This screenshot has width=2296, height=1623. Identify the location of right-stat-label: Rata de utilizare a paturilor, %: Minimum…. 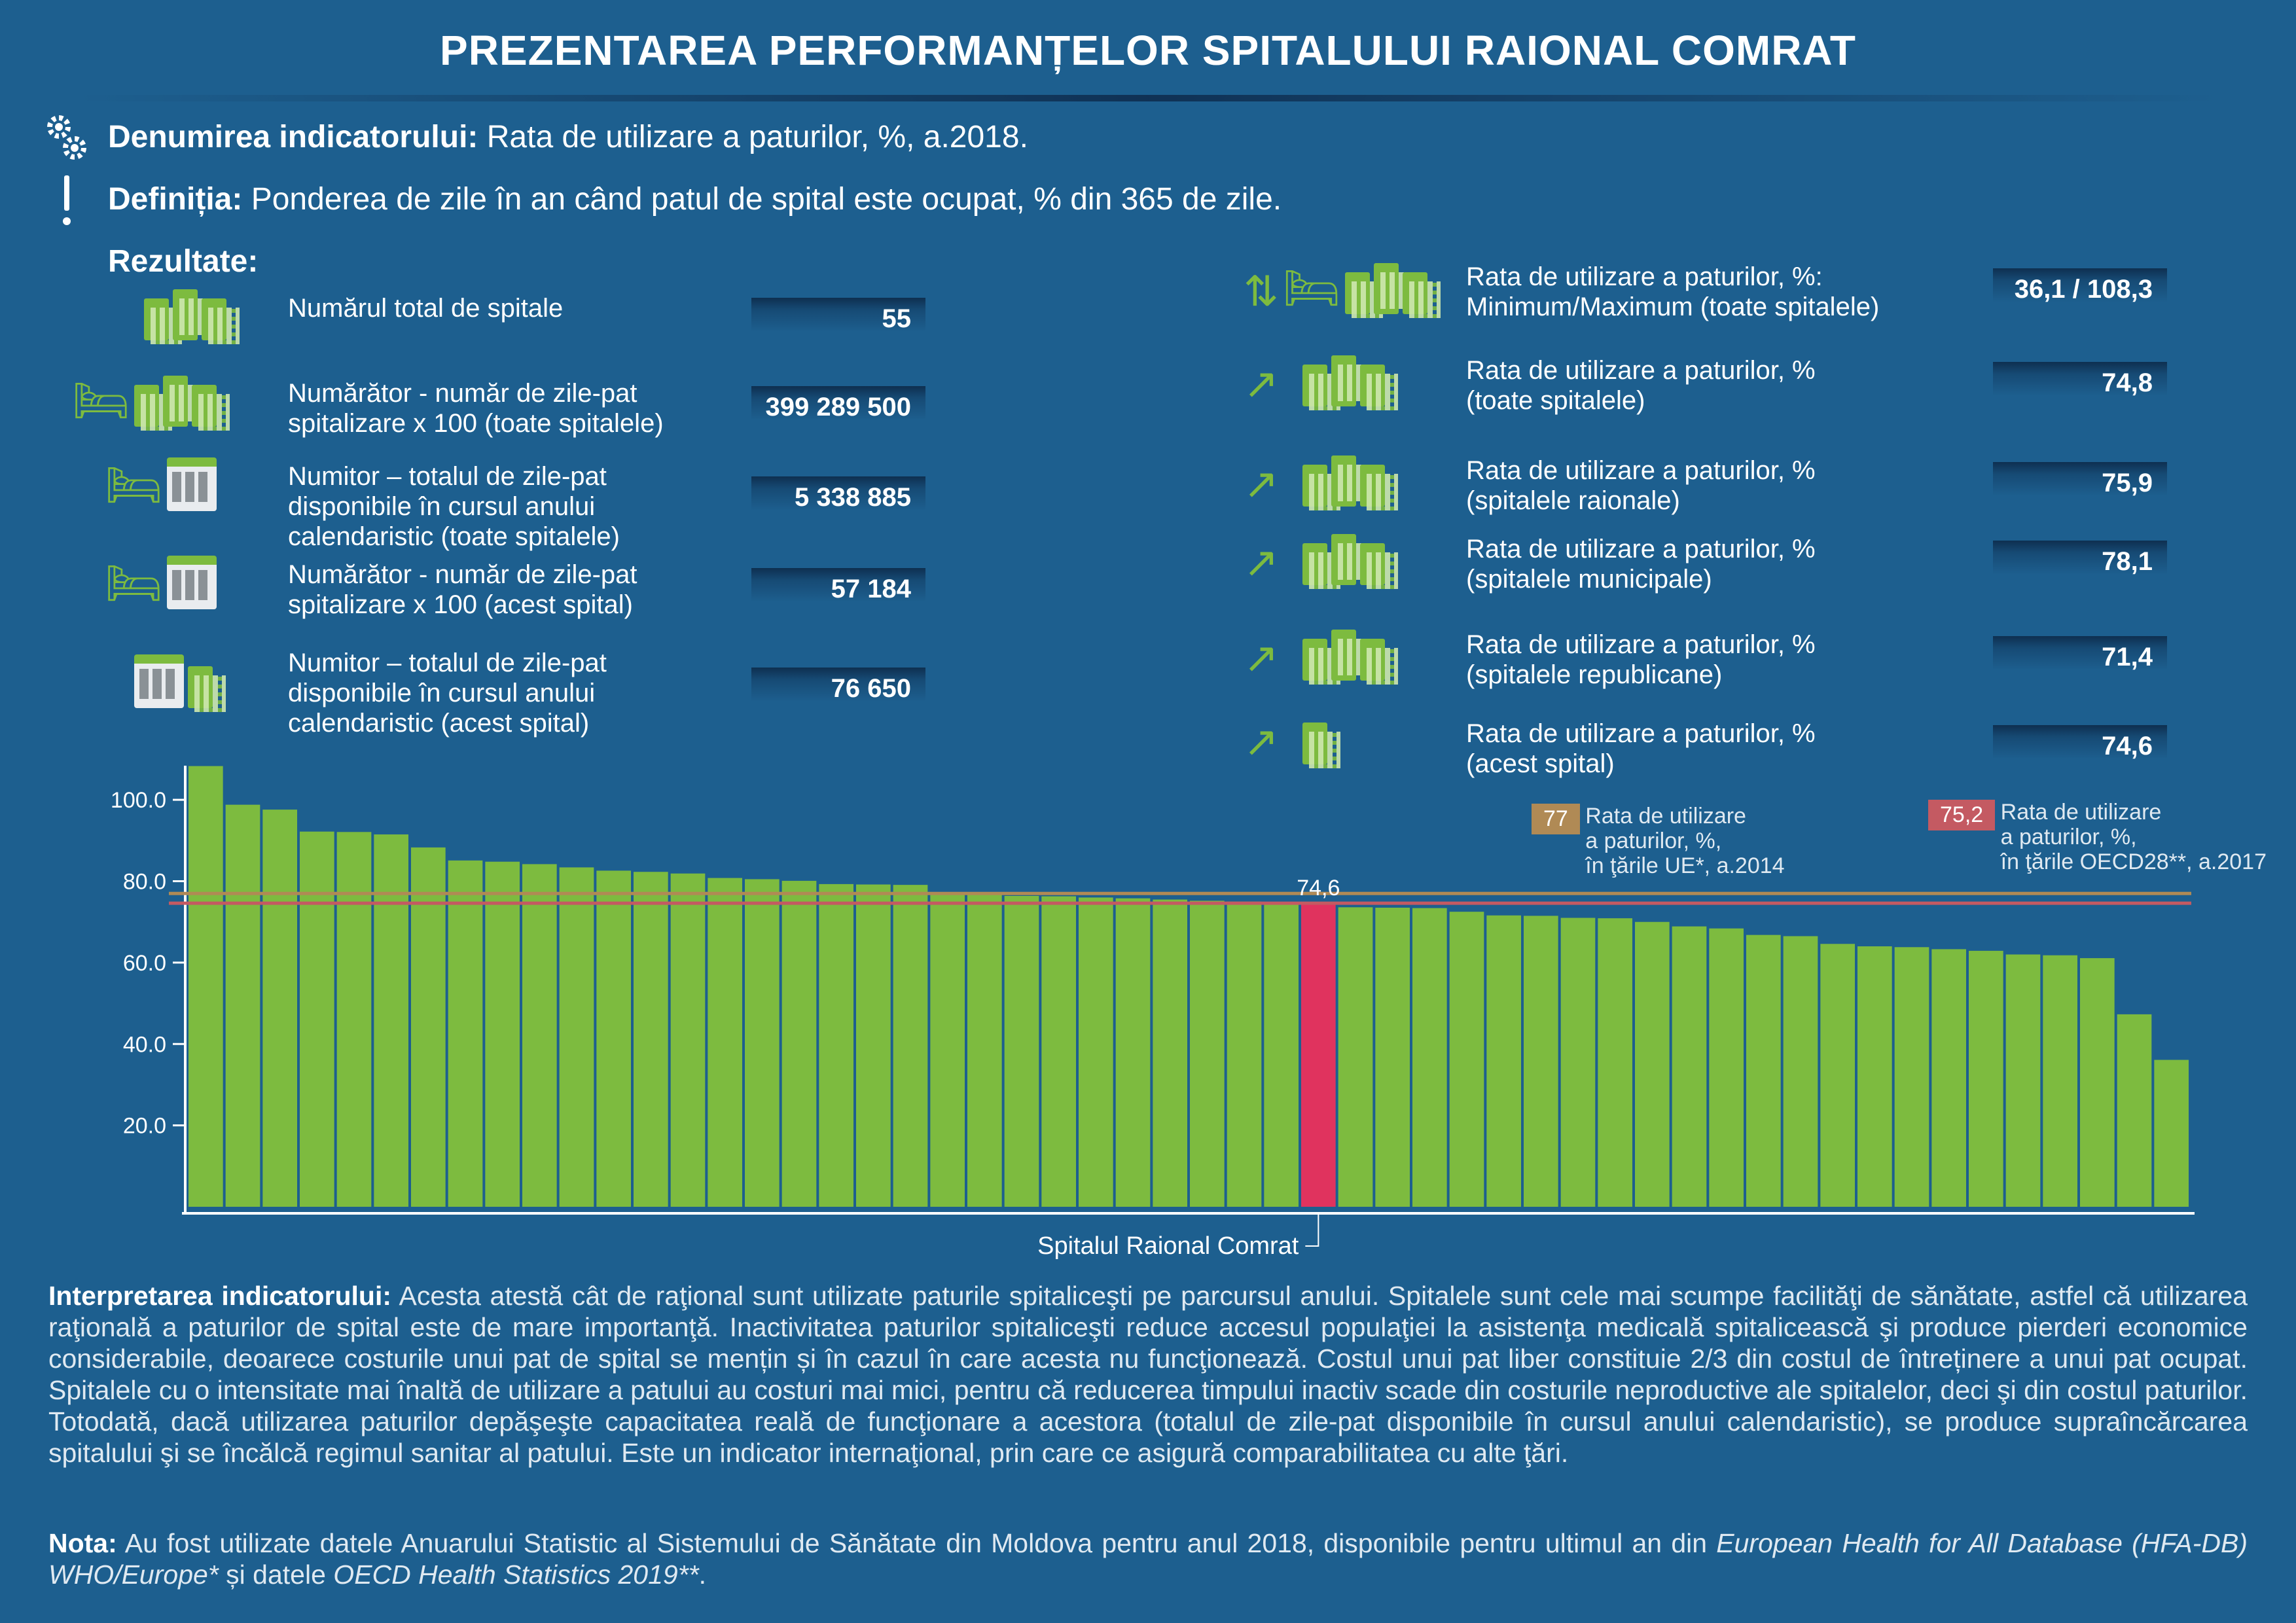
(1728, 292).